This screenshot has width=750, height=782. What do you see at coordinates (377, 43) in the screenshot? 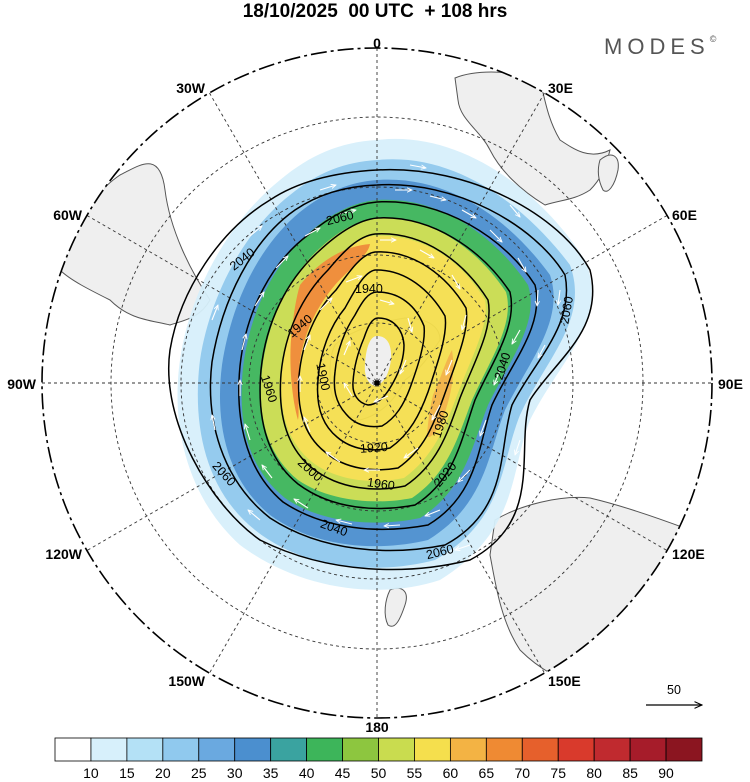
I see `lon-label-0: 0` at bounding box center [377, 43].